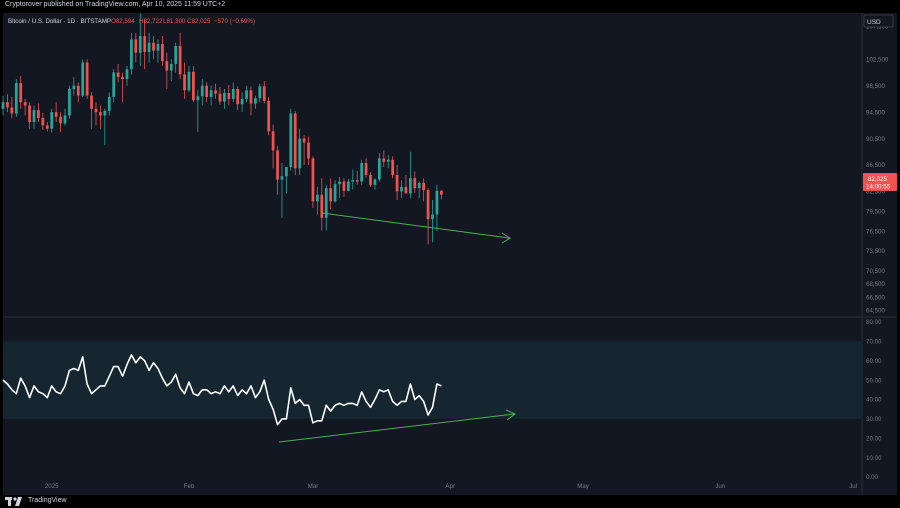 This screenshot has width=900, height=508. I want to click on bar-countdown: 14:00:55, so click(878, 187).